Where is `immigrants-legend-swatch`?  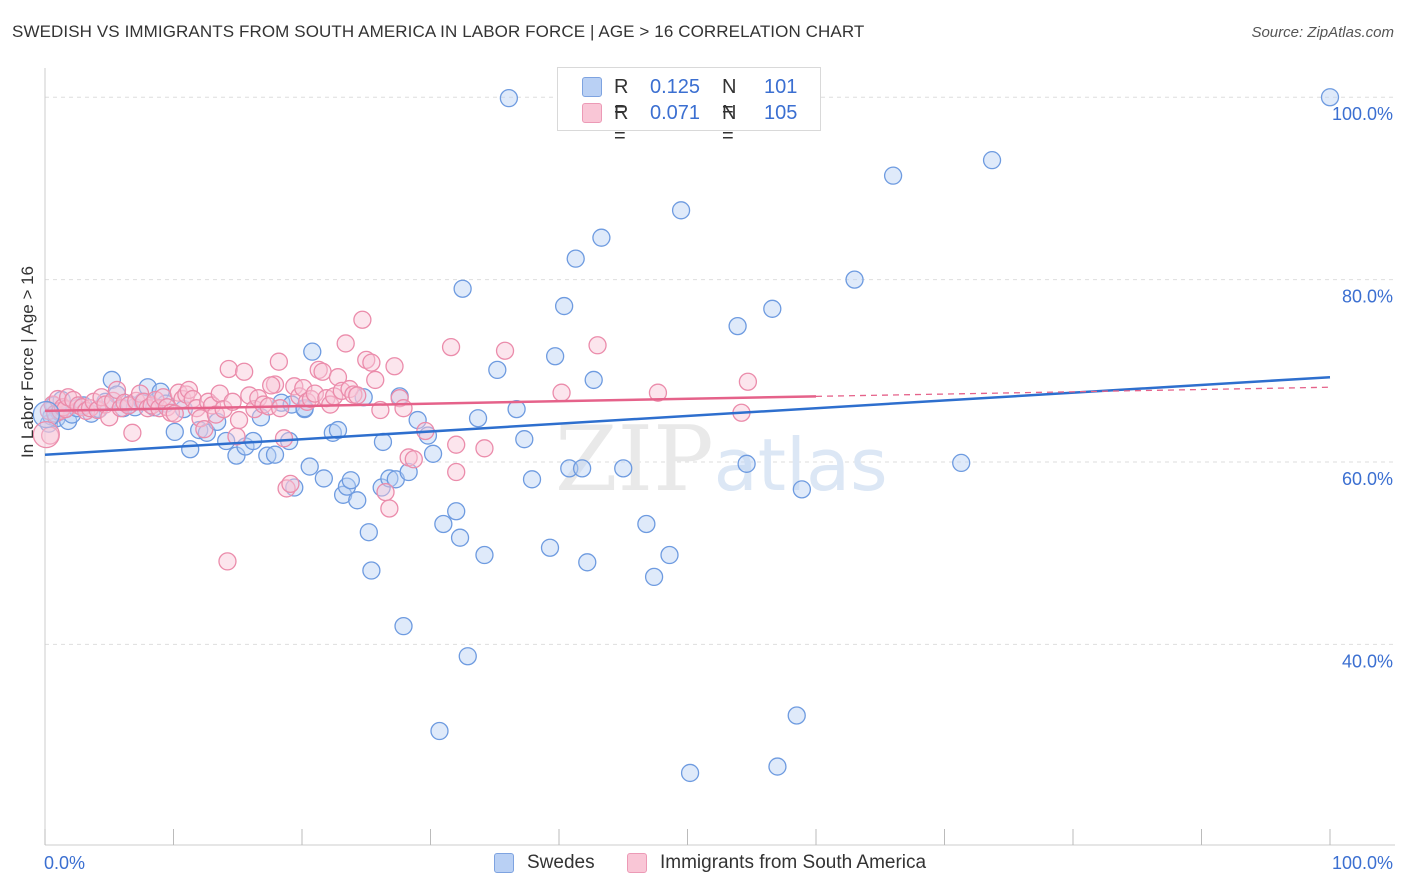 immigrants-legend-swatch is located at coordinates (637, 863).